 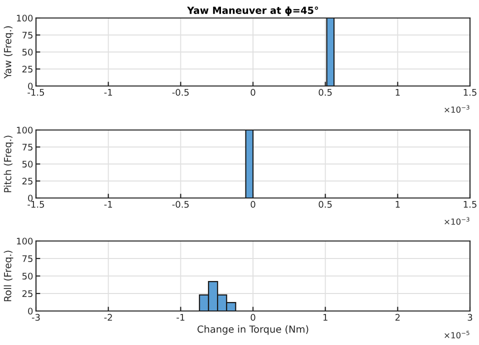 I want to click on x-tick-label: 2, so click(x=397, y=317).